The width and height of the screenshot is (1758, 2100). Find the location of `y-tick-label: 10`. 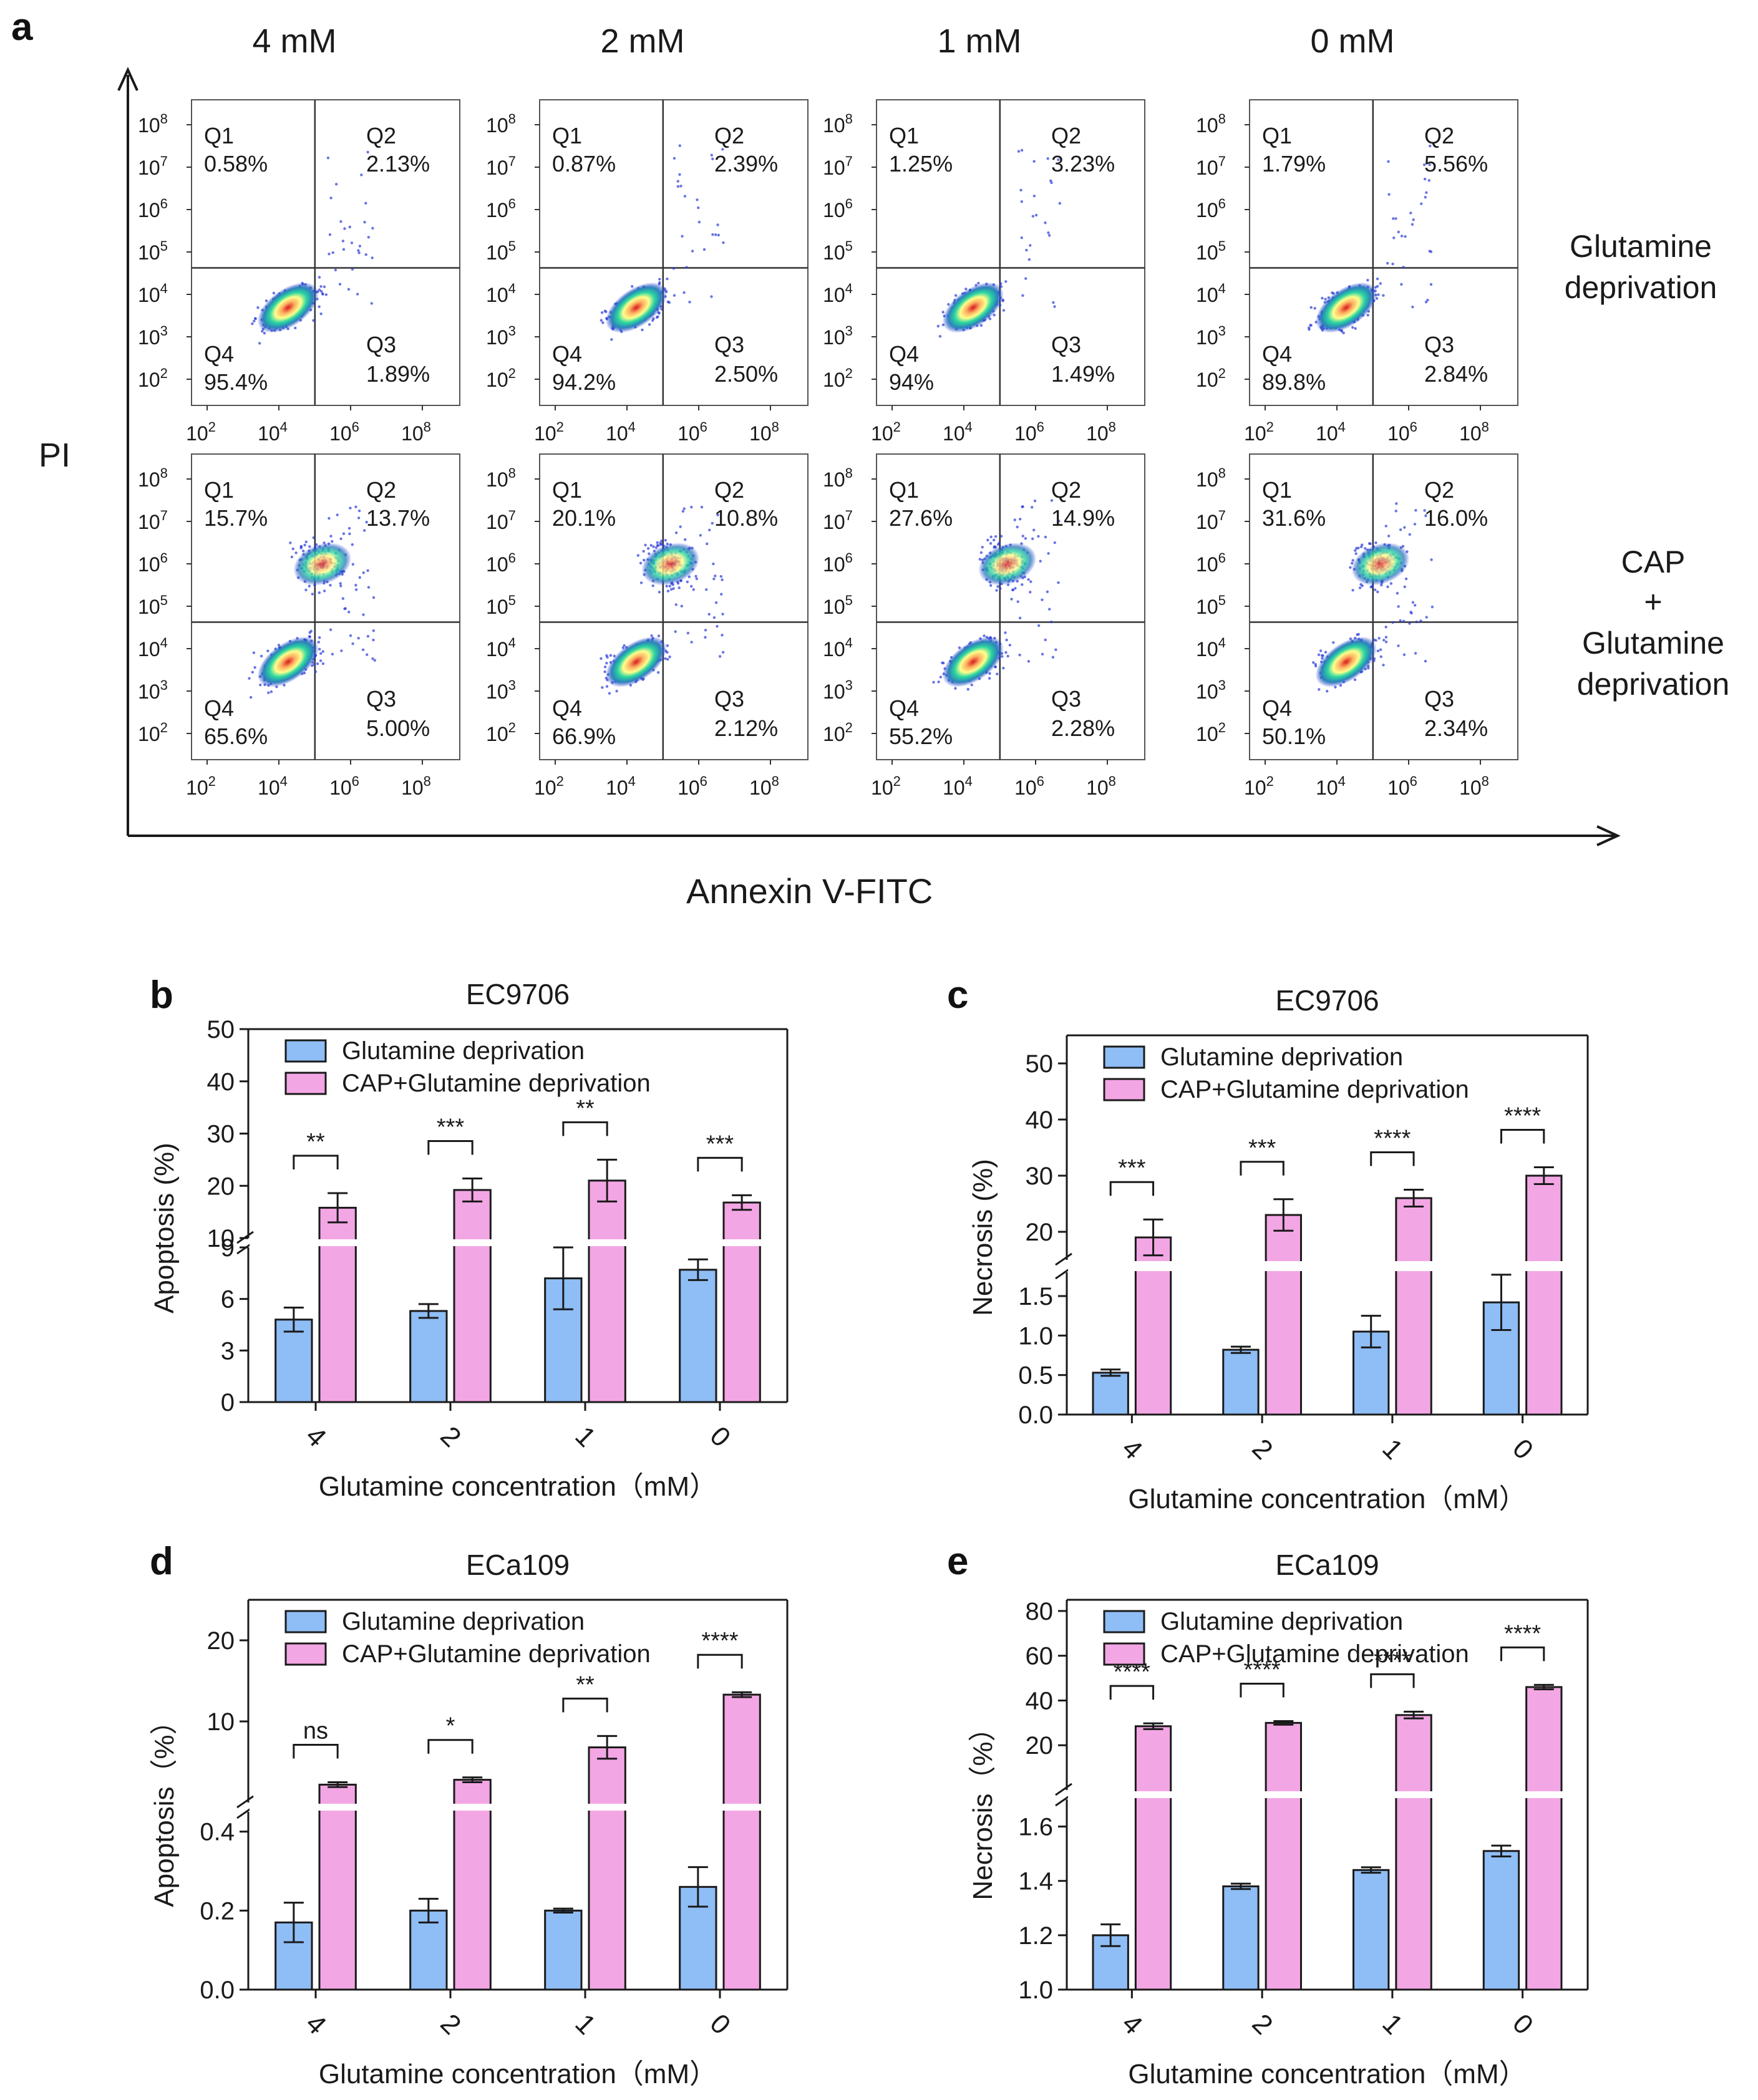

y-tick-label: 10 is located at coordinates (221, 1722).